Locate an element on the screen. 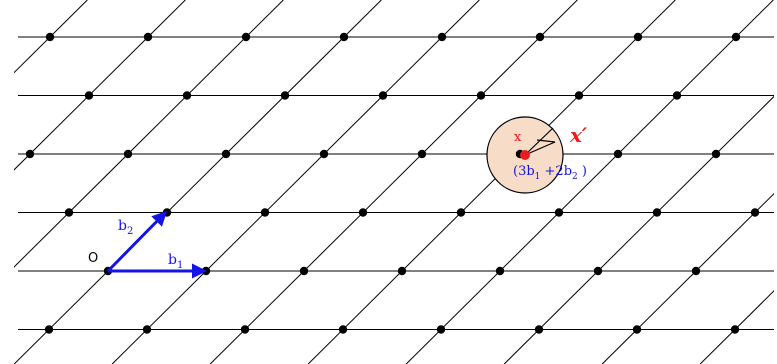 This screenshot has width=777, height=364. b1-label: b1 is located at coordinates (175, 261).